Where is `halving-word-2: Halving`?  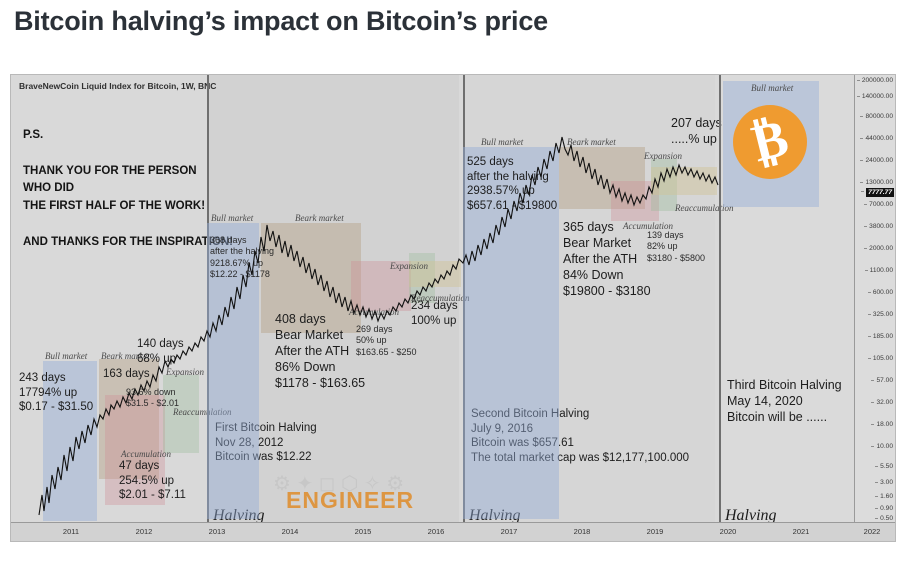 halving-word-2: Halving is located at coordinates (495, 515).